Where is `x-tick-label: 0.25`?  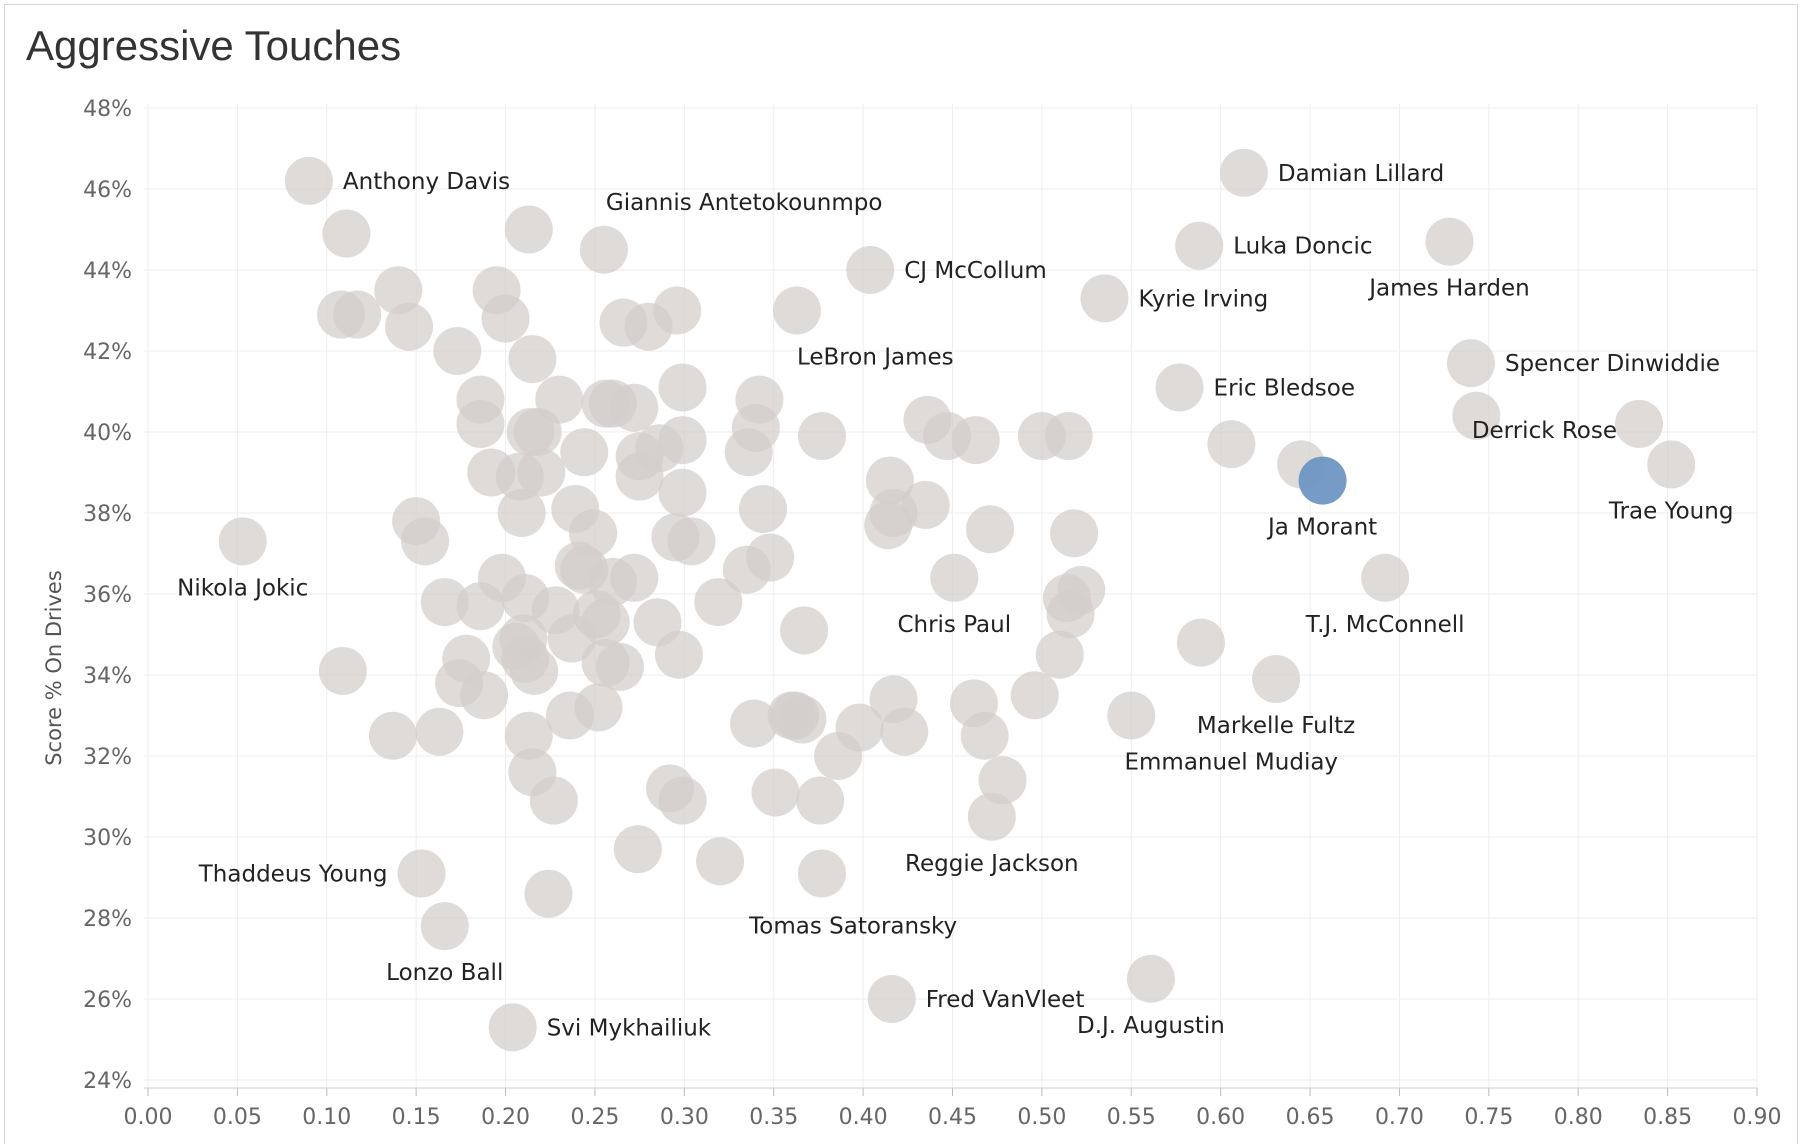
x-tick-label: 0.25 is located at coordinates (594, 1117).